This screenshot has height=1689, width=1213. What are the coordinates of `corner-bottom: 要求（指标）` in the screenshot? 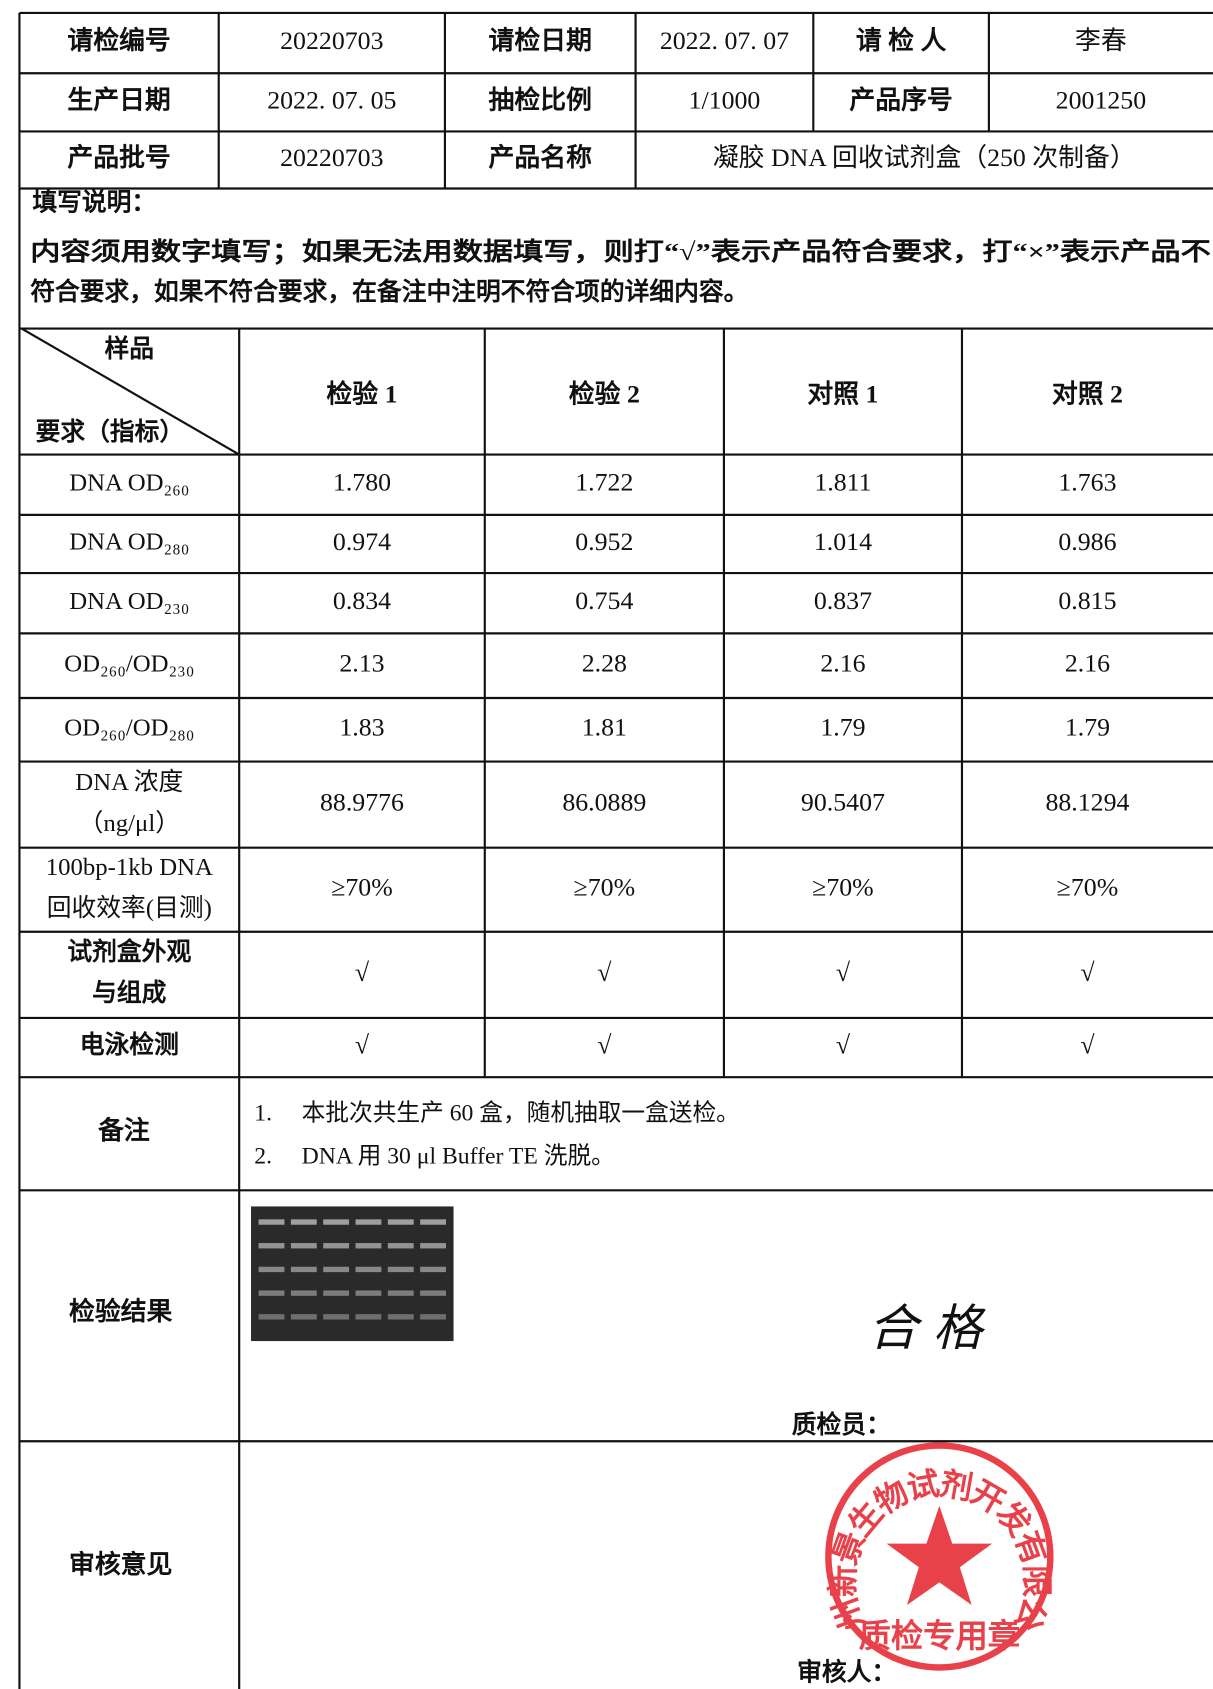 It's located at (110, 431).